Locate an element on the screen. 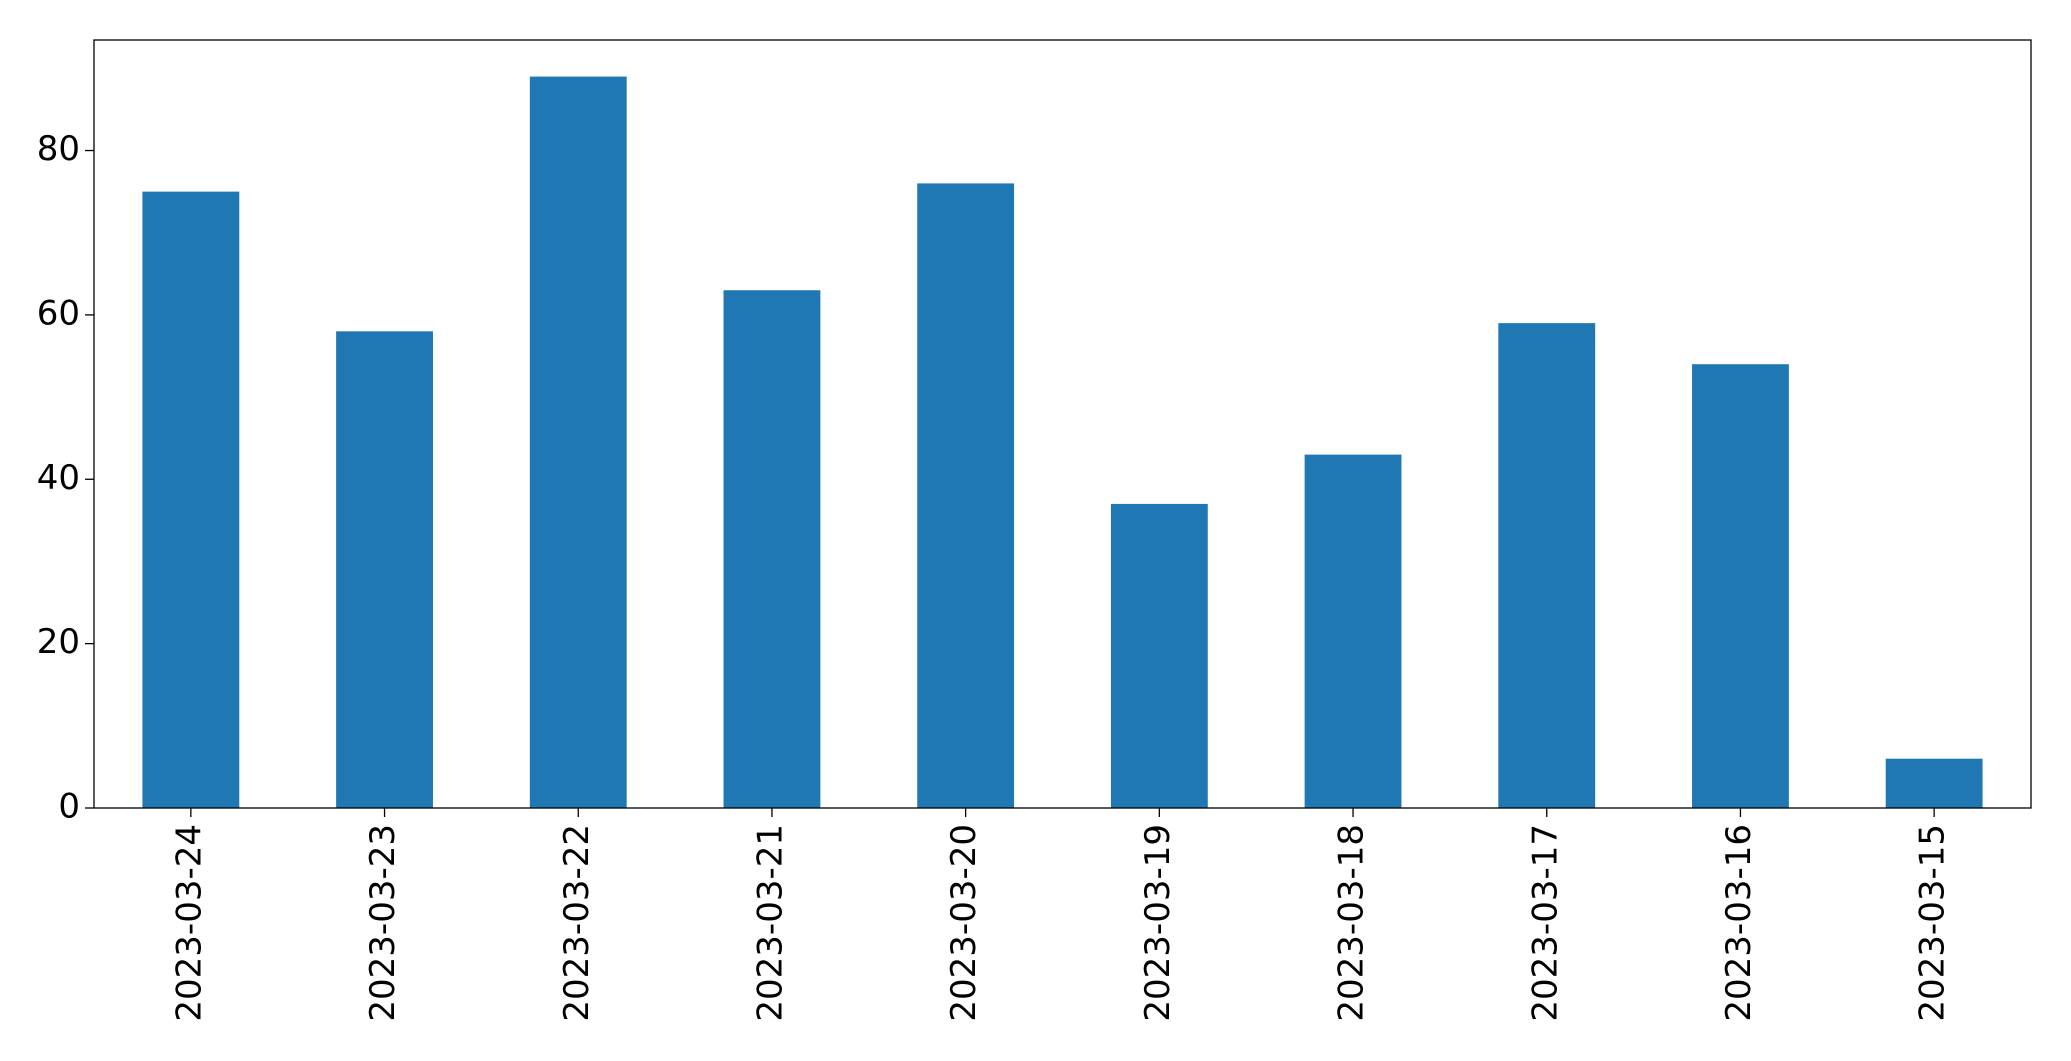  x-tick-label: 2023-03-23 is located at coordinates (383, 923).